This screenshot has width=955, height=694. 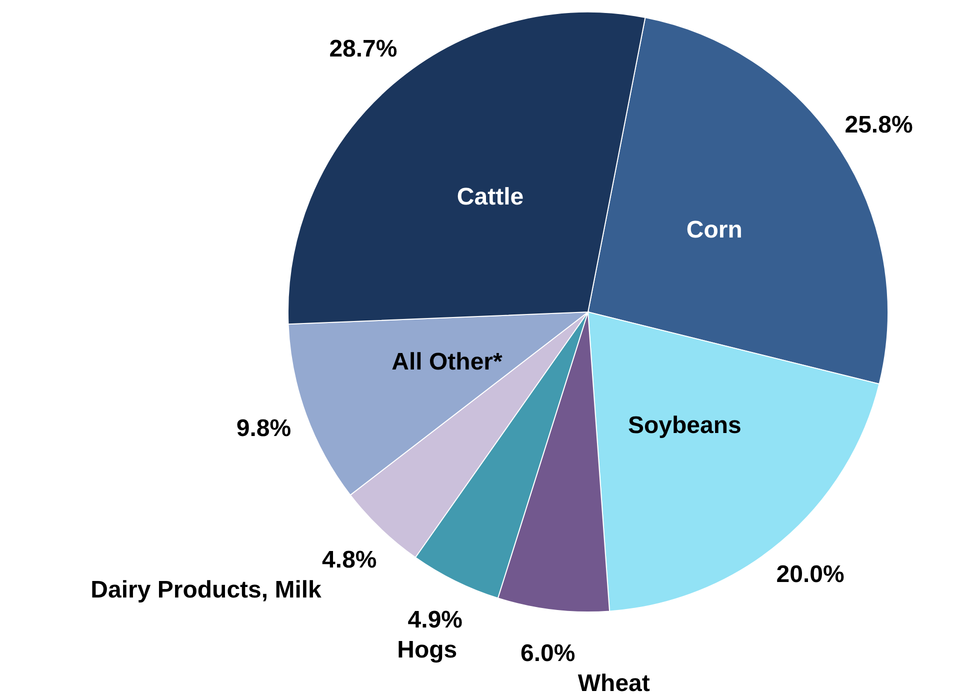 What do you see at coordinates (427, 650) in the screenshot?
I see `slice-label: Hogs` at bounding box center [427, 650].